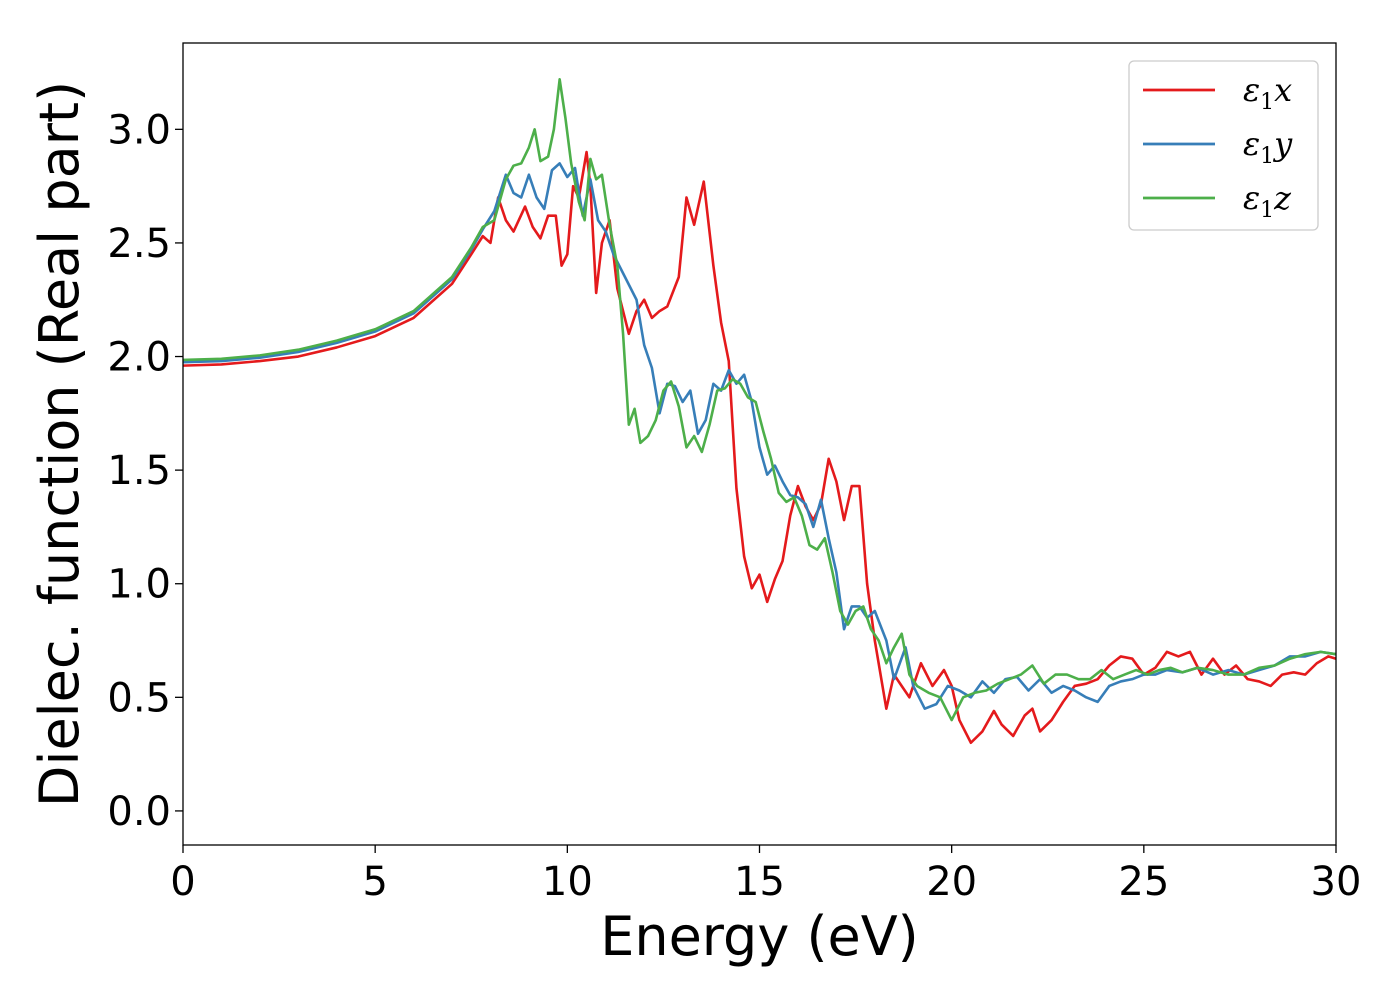  I want to click on x-axis: 0 5 10 15 20 25 30, so click(765, 875).